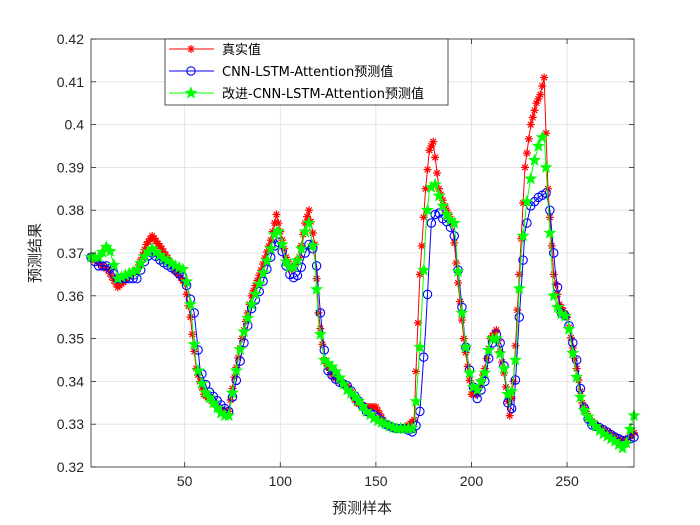 The image size is (700, 525). What do you see at coordinates (70, 82) in the screenshot?
I see `y-tick-label: 0.41` at bounding box center [70, 82].